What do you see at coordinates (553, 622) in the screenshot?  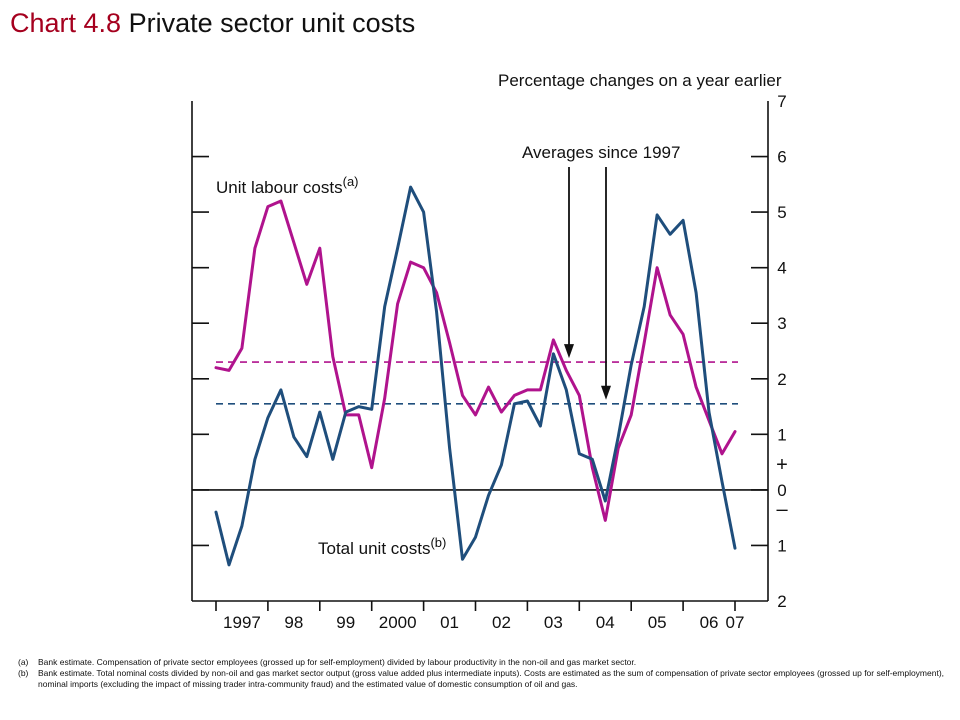 I see `x-tick-label: 03` at bounding box center [553, 622].